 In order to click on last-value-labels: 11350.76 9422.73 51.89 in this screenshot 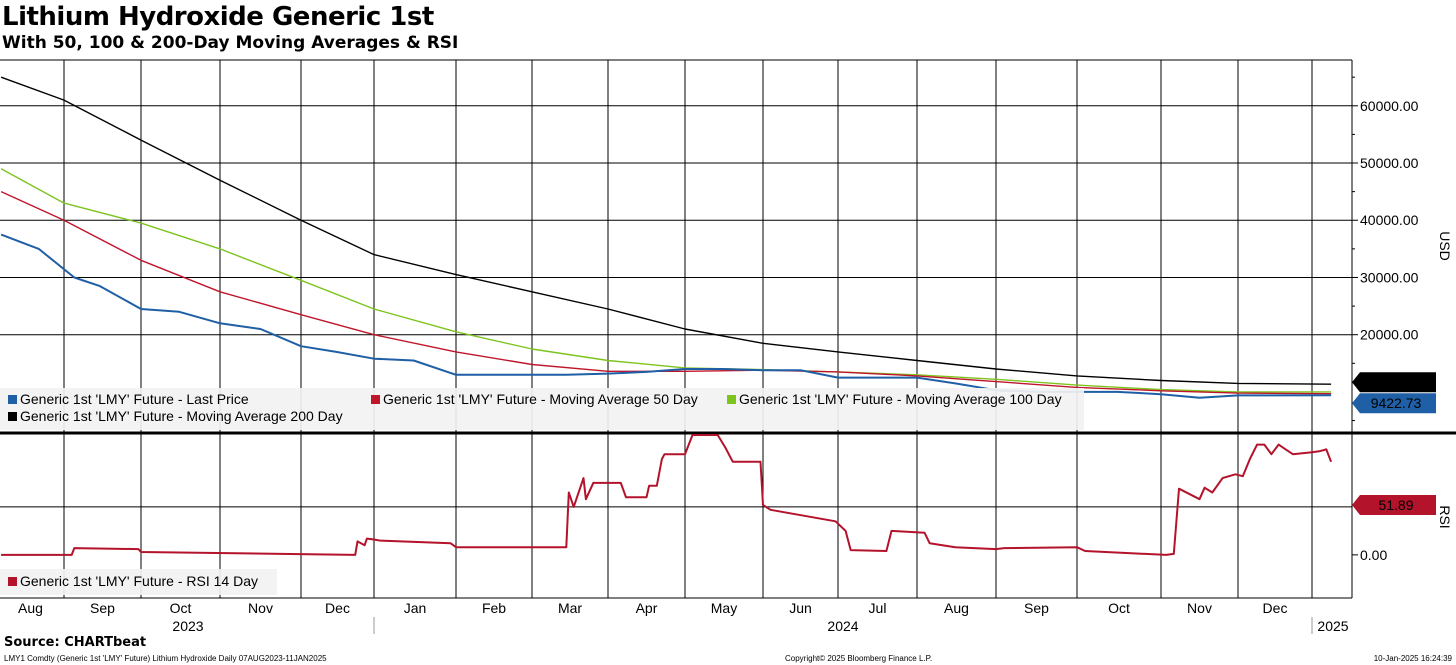, I will do `click(1394, 443)`.